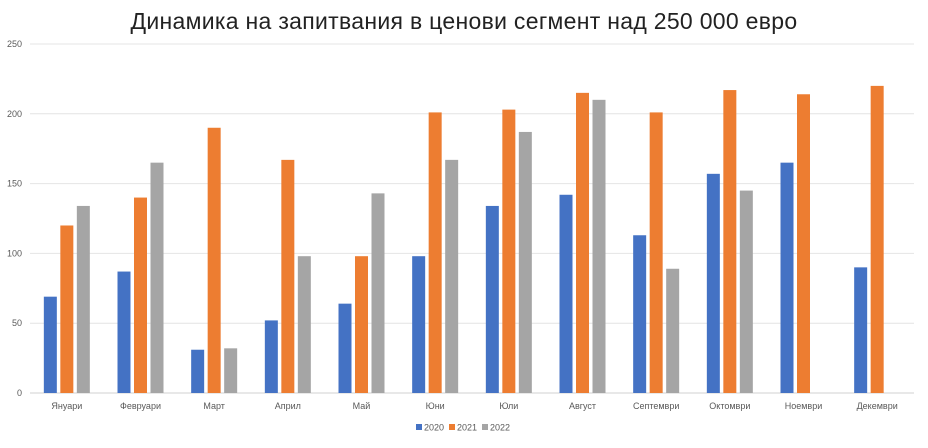  Describe the element at coordinates (582, 406) in the screenshot. I see `x-tick-label: Август` at that location.